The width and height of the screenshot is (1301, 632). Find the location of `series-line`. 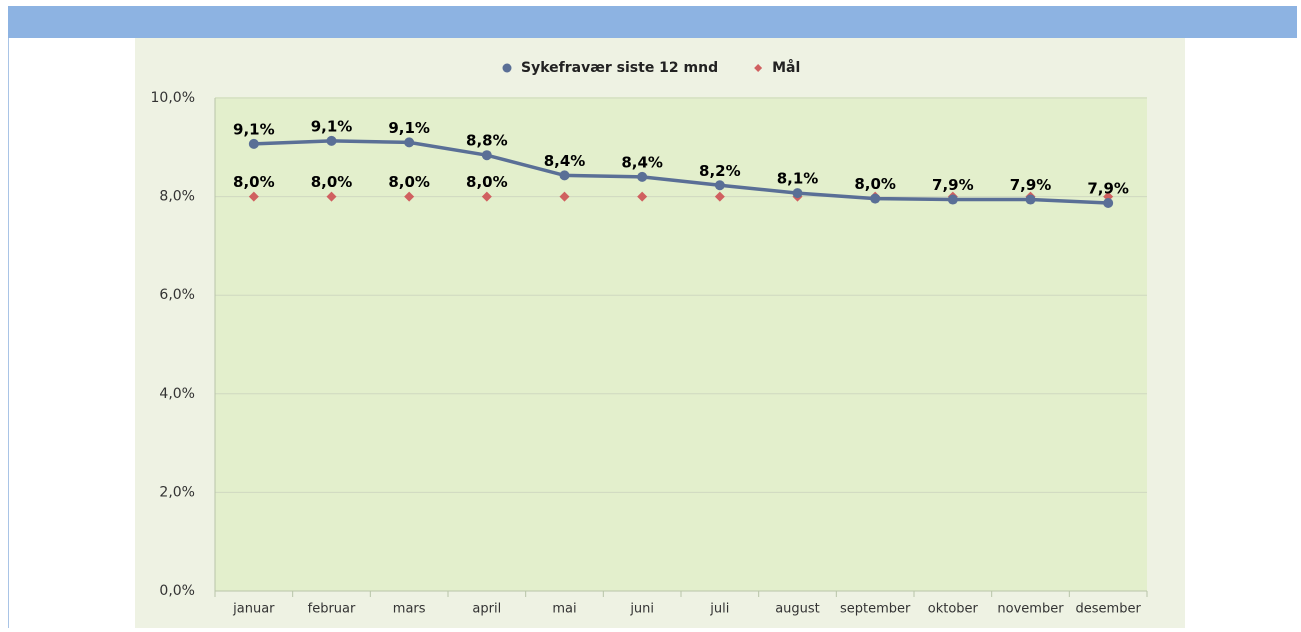

series-line is located at coordinates (681, 172).